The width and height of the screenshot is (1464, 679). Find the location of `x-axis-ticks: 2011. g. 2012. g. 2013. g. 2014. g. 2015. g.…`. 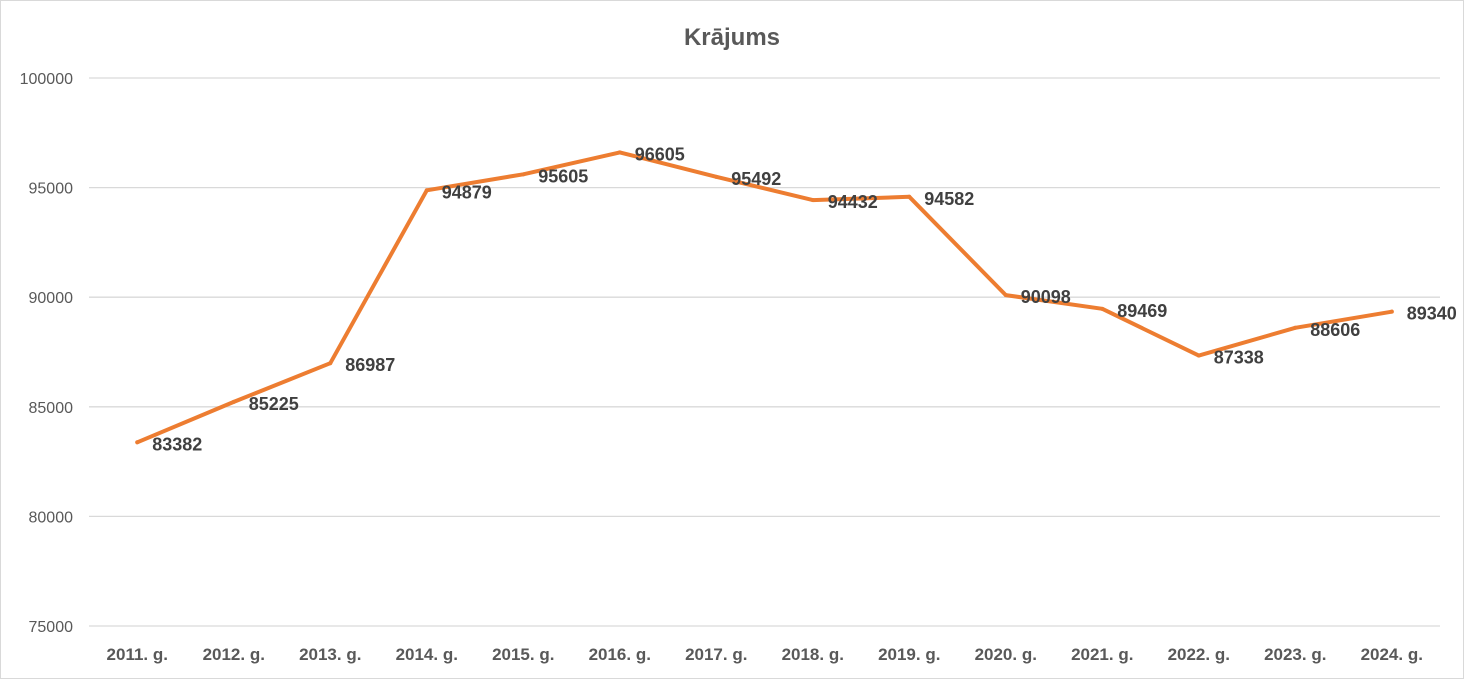

x-axis-ticks: 2011. g. 2012. g. 2013. g. 2014. g. 2015. g.… is located at coordinates (765, 654).